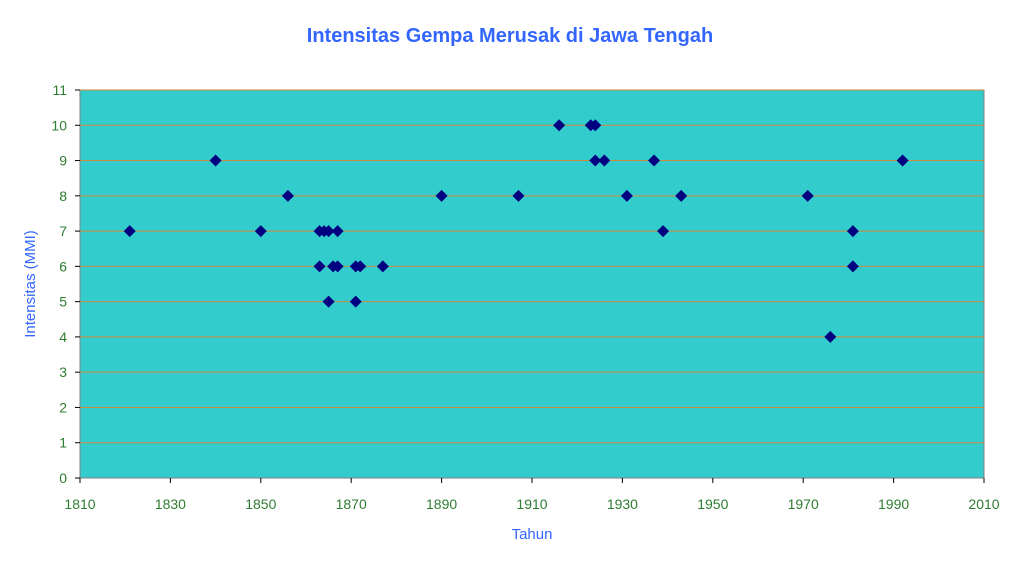  I want to click on x-axis-label: Tahun, so click(532, 534).